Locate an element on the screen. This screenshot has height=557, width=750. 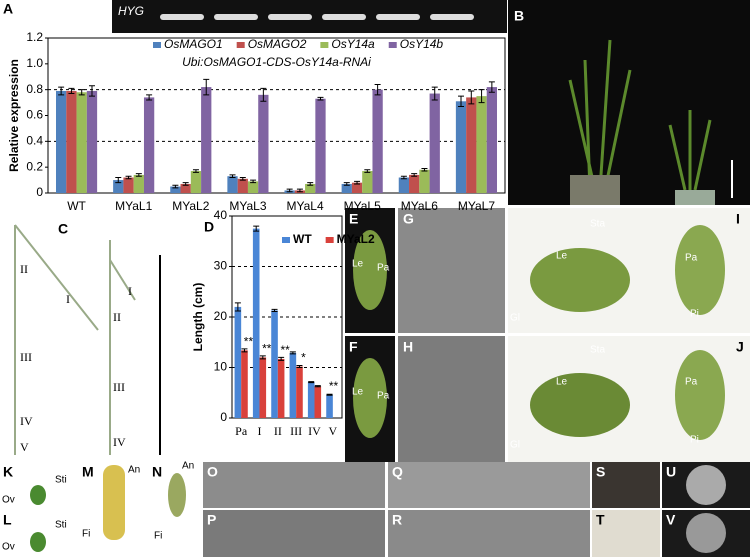
annotation: Pi is located at coordinates (694, 314).